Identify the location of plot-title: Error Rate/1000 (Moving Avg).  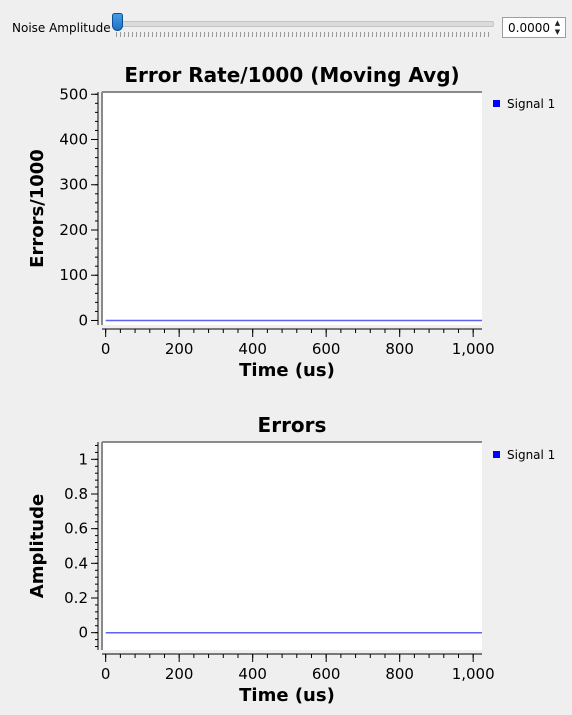
(291, 75).